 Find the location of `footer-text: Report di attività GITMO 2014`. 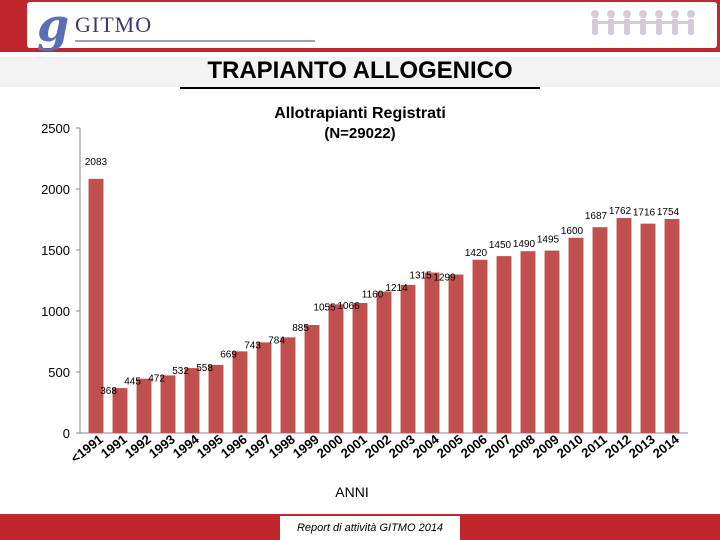

footer-text: Report di attività GITMO 2014 is located at coordinates (370, 528).